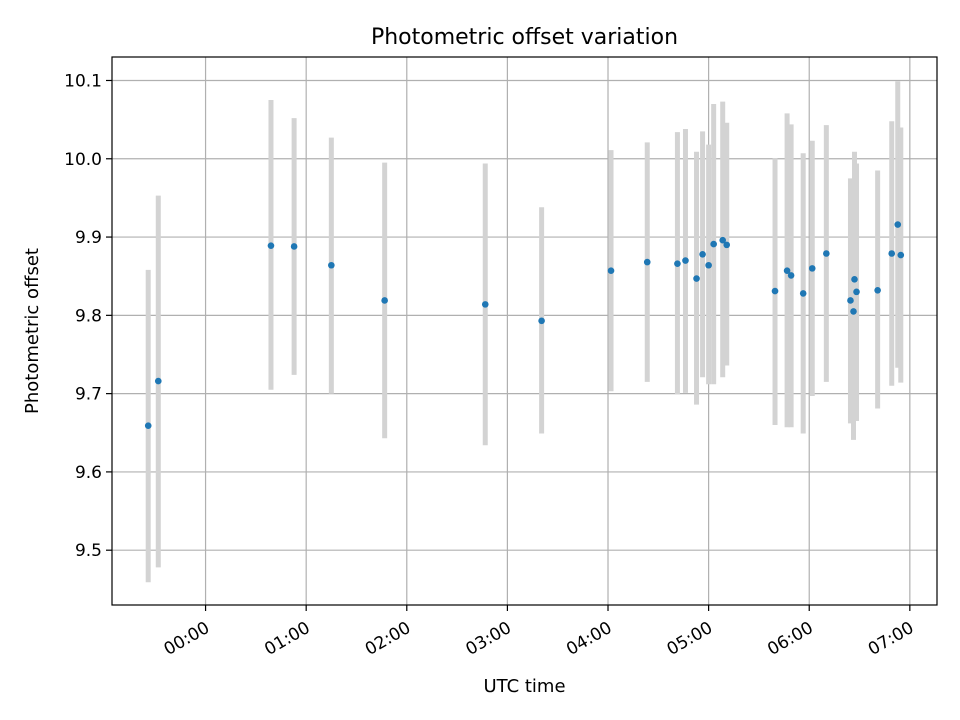 The height and width of the screenshot is (720, 960). I want to click on y-tick-label: 10.0, so click(83, 160).